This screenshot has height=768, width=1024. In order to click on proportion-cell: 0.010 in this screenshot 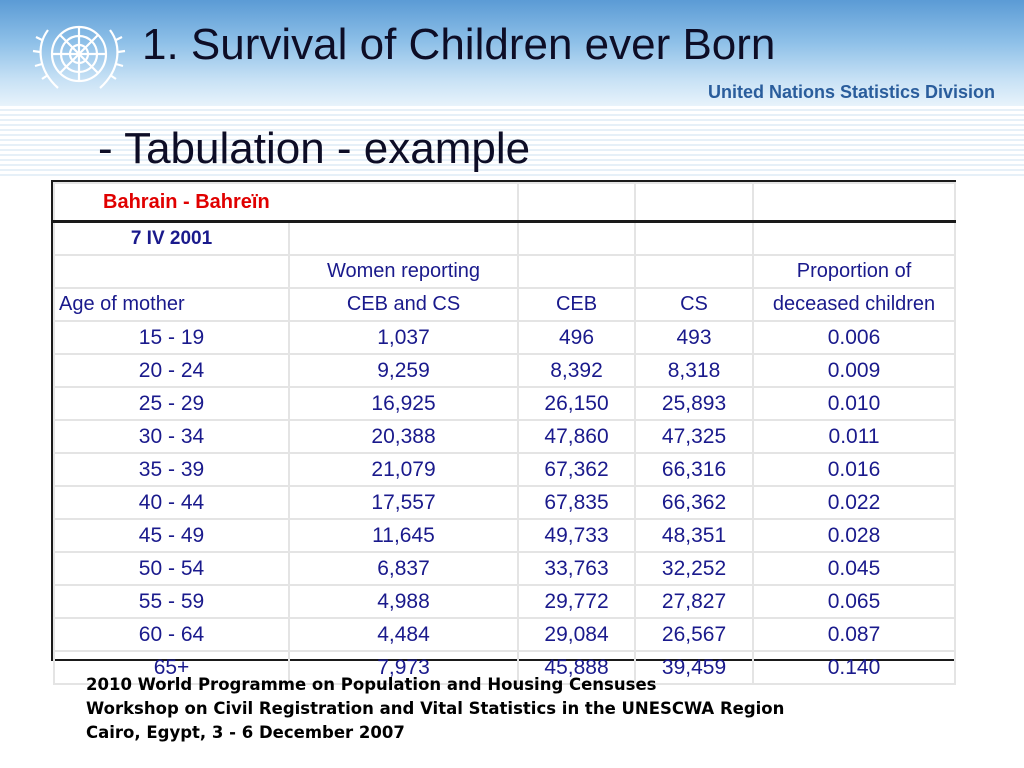, I will do `click(854, 403)`.